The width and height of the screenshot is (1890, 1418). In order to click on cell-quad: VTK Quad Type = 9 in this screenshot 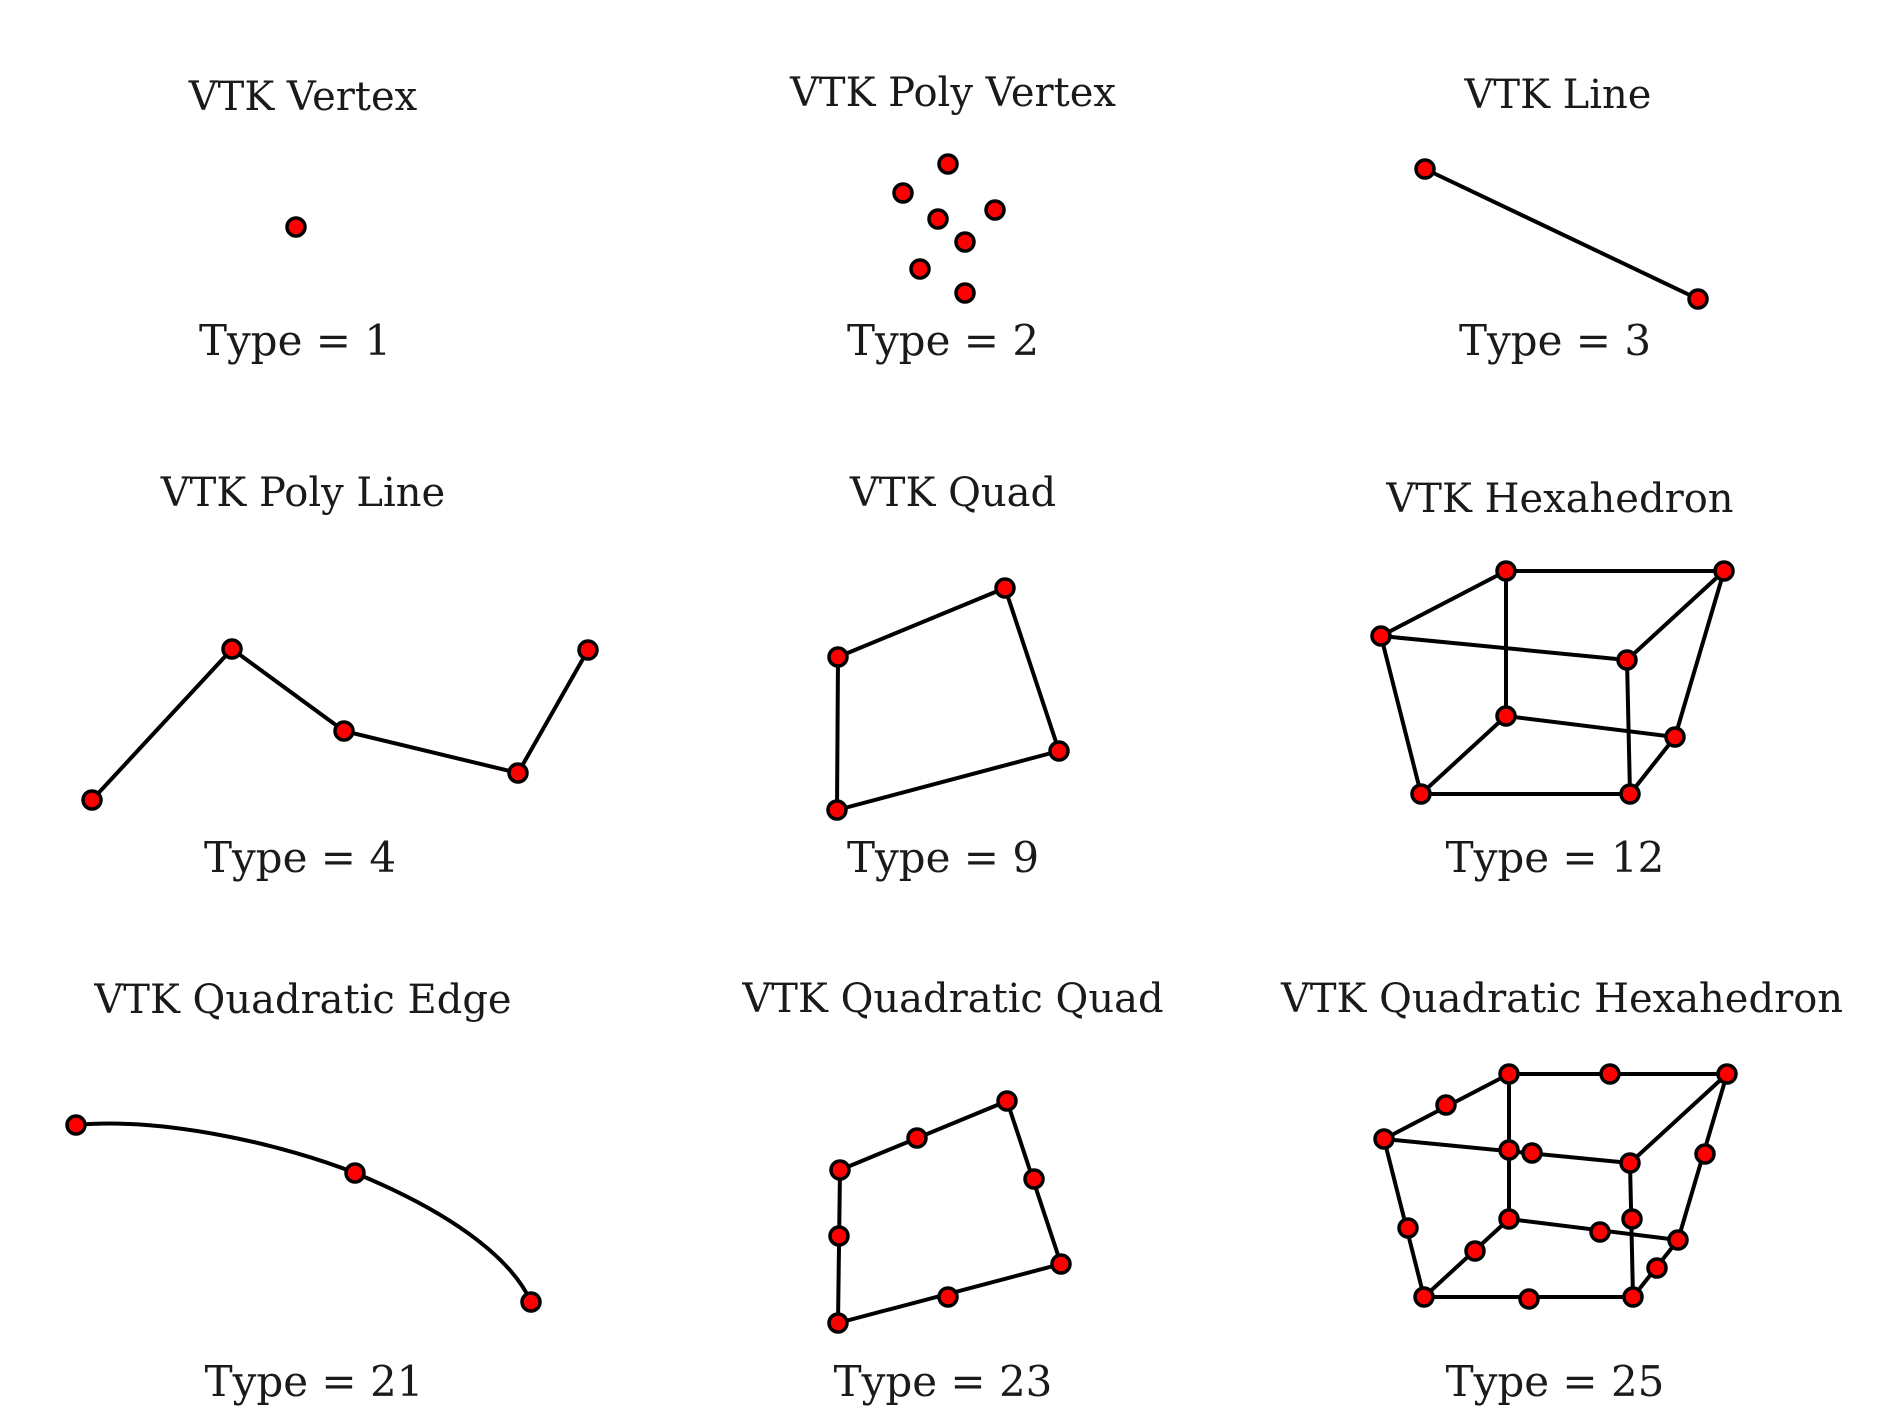, I will do `click(948, 676)`.